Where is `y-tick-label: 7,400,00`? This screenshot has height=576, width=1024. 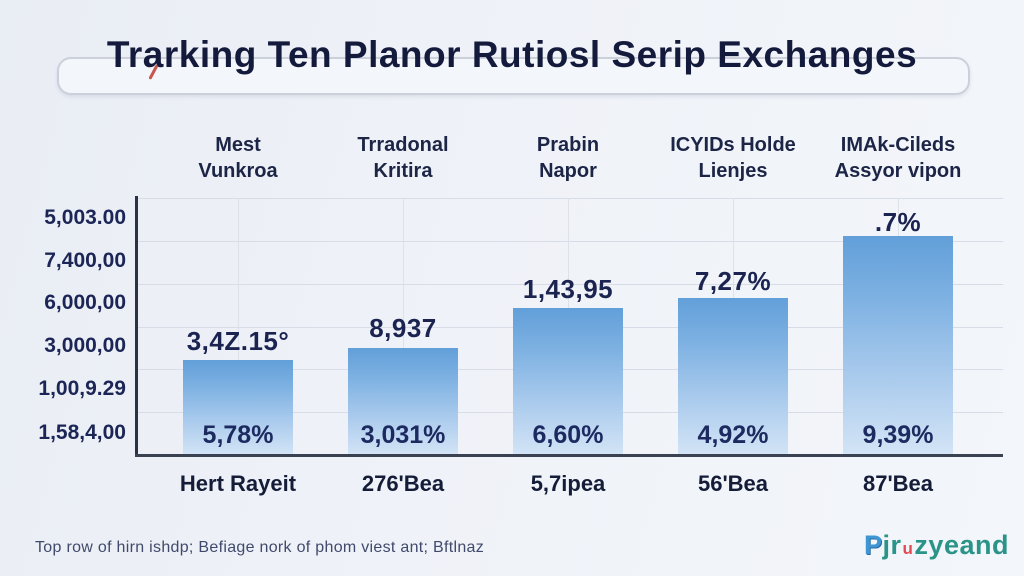
y-tick-label: 7,400,00 is located at coordinates (85, 260).